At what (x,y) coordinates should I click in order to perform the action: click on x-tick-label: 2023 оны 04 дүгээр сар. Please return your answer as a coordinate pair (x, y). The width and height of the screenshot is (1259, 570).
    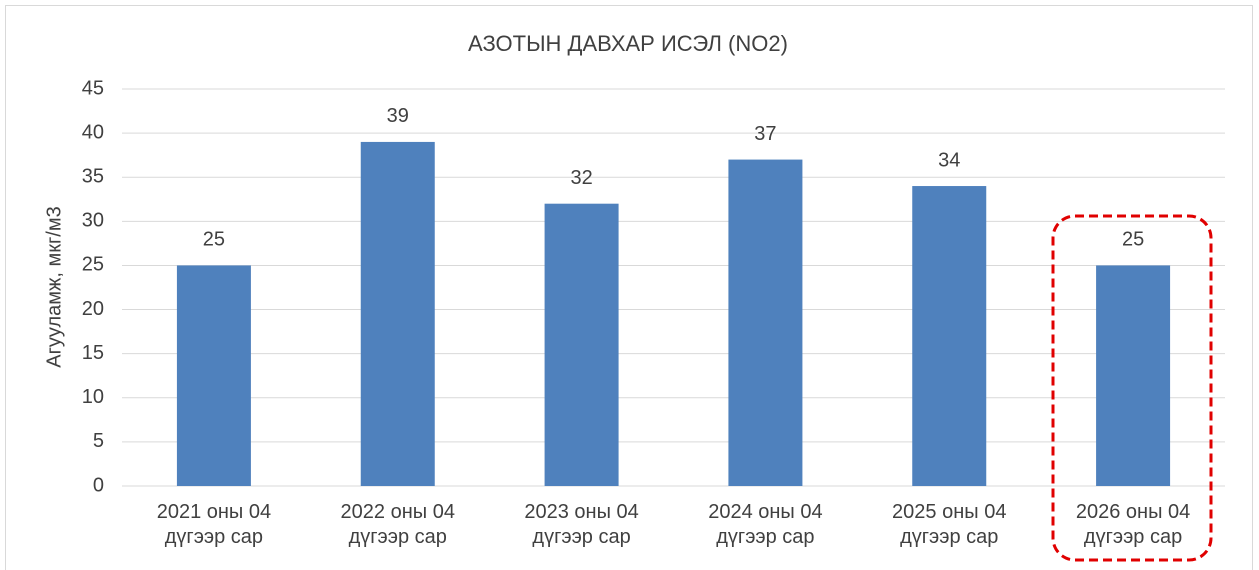
    Looking at the image, I should click on (581, 524).